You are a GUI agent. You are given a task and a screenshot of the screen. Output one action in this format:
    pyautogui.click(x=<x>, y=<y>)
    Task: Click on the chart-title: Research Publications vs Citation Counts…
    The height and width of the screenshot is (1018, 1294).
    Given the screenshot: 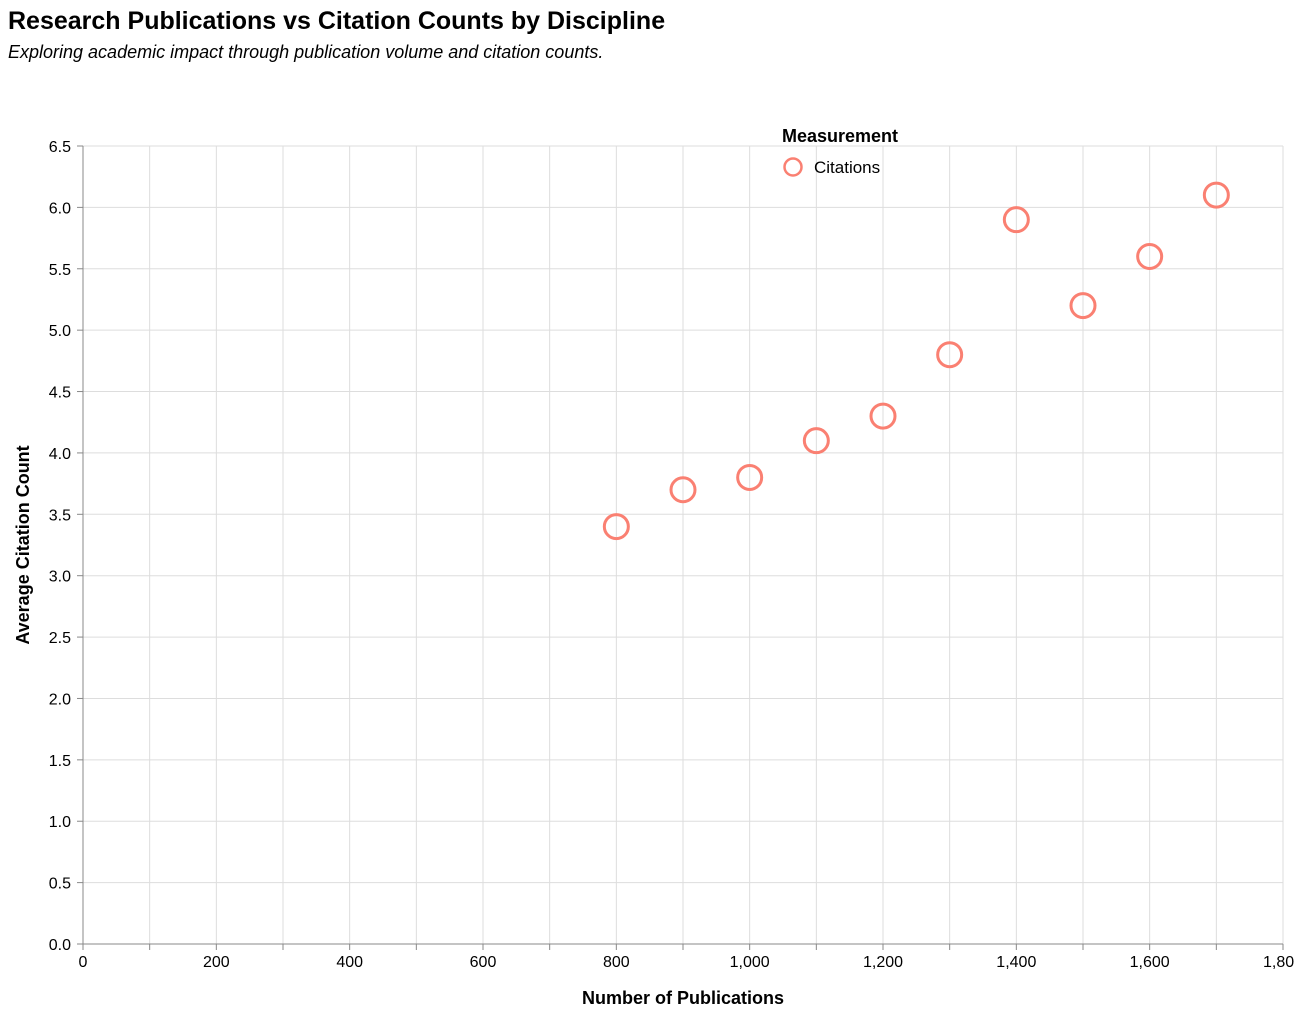 What is the action you would take?
    pyautogui.click(x=337, y=21)
    